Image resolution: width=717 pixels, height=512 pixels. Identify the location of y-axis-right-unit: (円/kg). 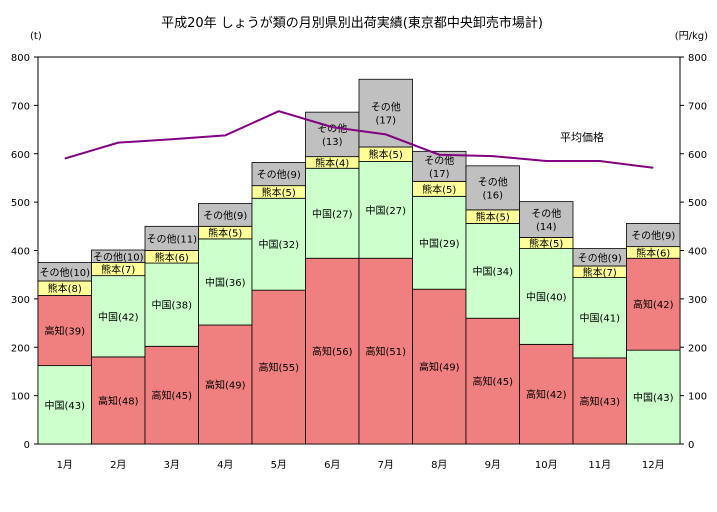
(691, 36).